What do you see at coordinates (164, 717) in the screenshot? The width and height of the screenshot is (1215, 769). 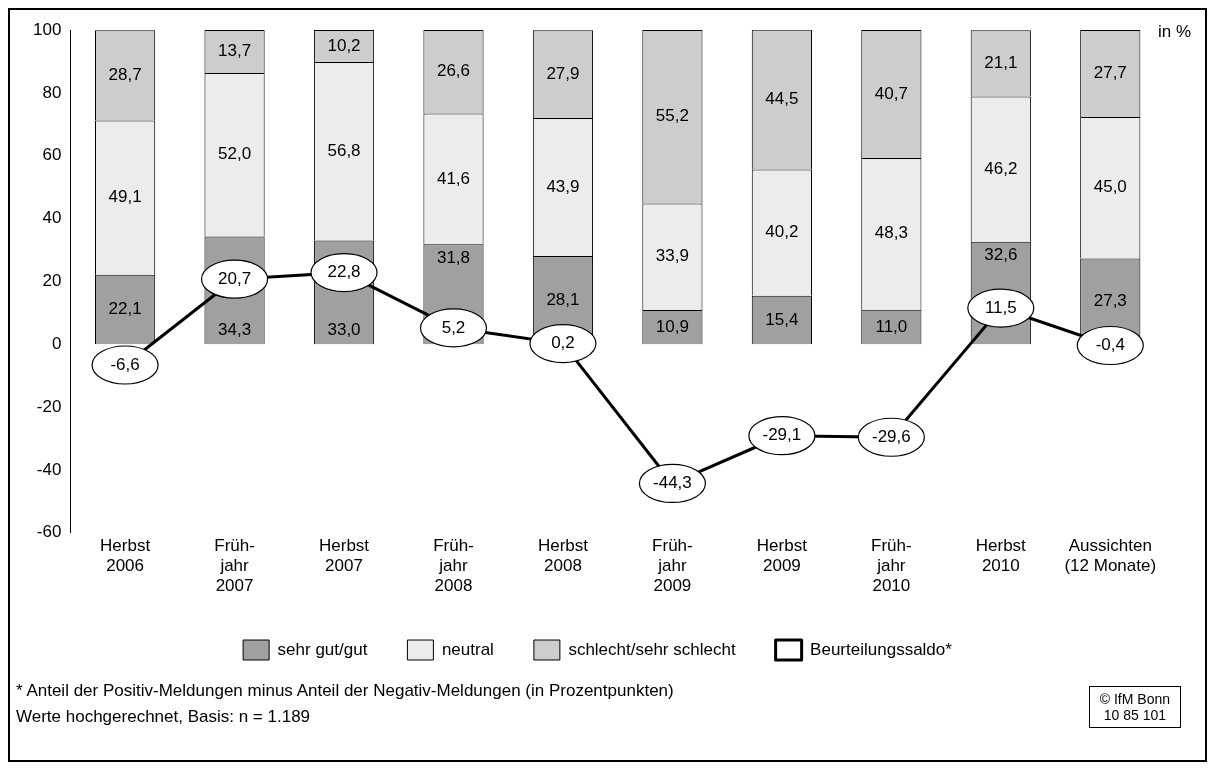 I see `text: Werte hochgerechnet, Basis: n = 1.189` at bounding box center [164, 717].